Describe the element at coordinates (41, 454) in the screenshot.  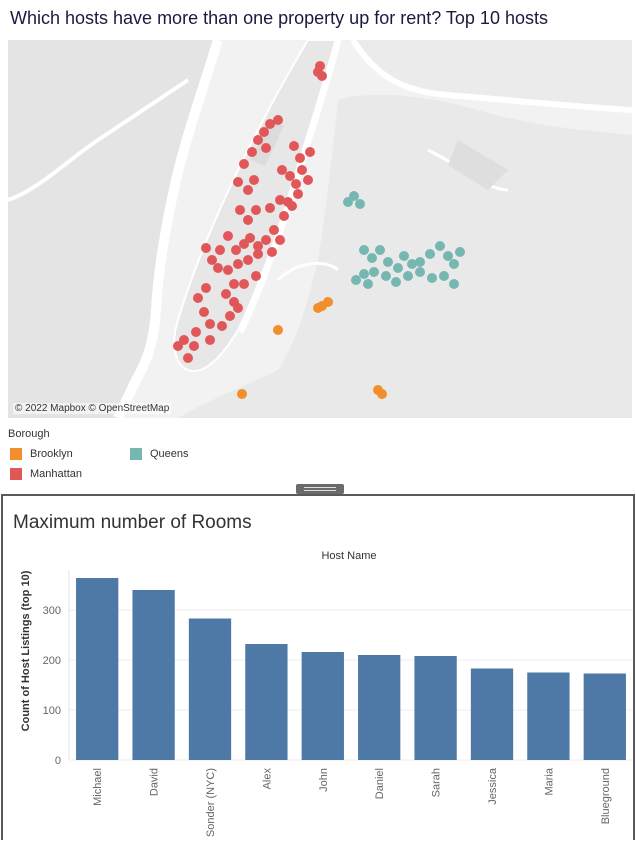
I see `legend-item-brooklyn: Brooklyn` at that location.